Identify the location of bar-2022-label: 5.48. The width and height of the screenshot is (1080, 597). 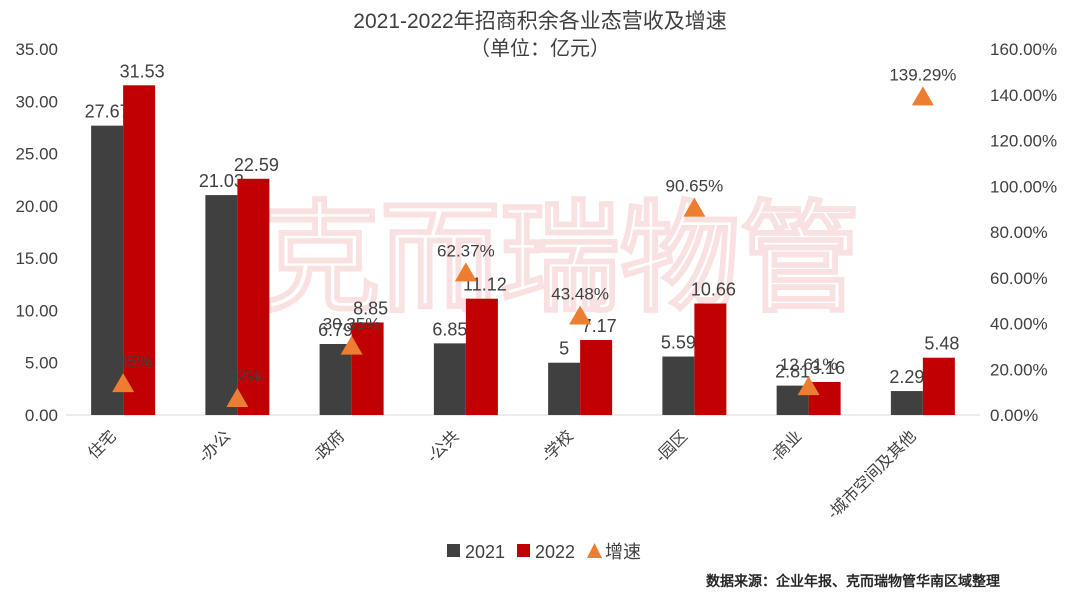
(941, 344).